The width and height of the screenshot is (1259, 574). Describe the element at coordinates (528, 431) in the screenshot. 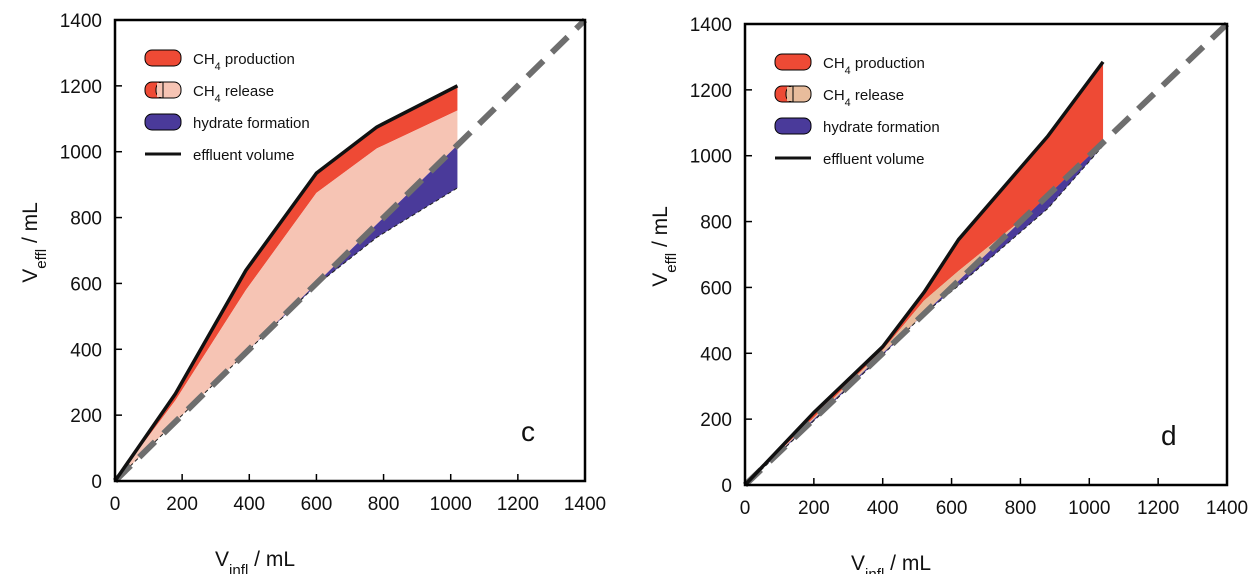

I see `panel-label: c` at that location.